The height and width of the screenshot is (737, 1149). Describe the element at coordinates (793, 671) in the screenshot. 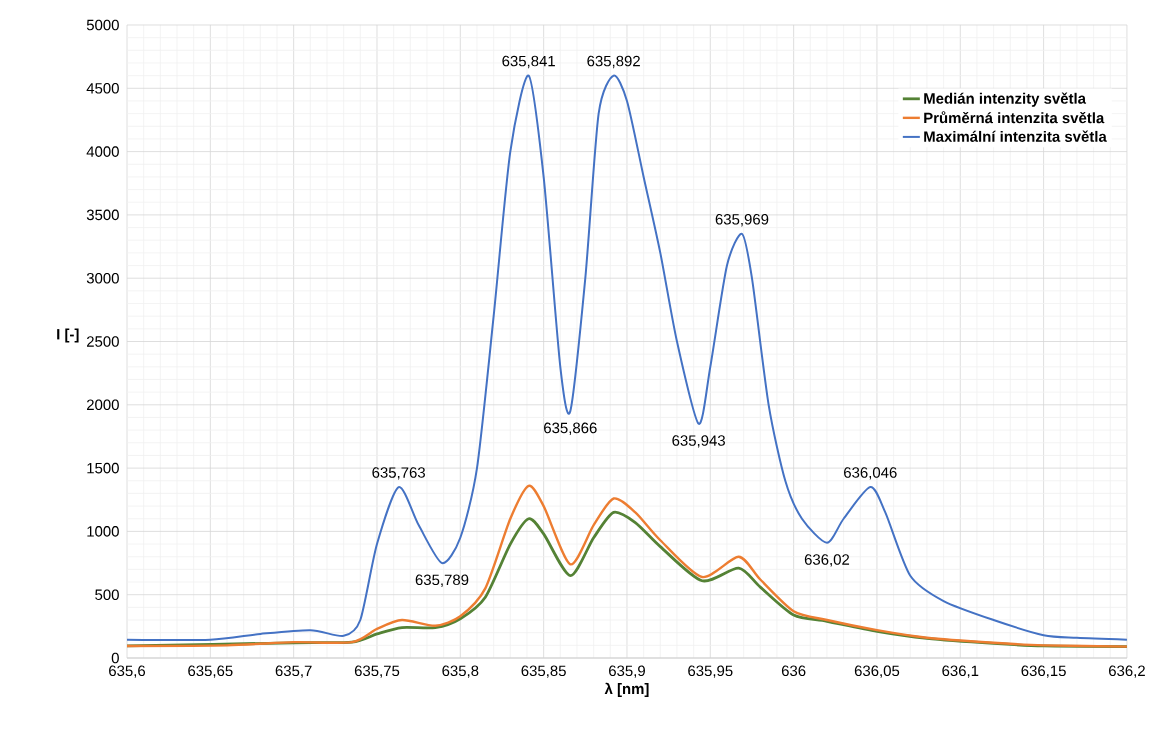

I see `x-tick-label: 636` at that location.